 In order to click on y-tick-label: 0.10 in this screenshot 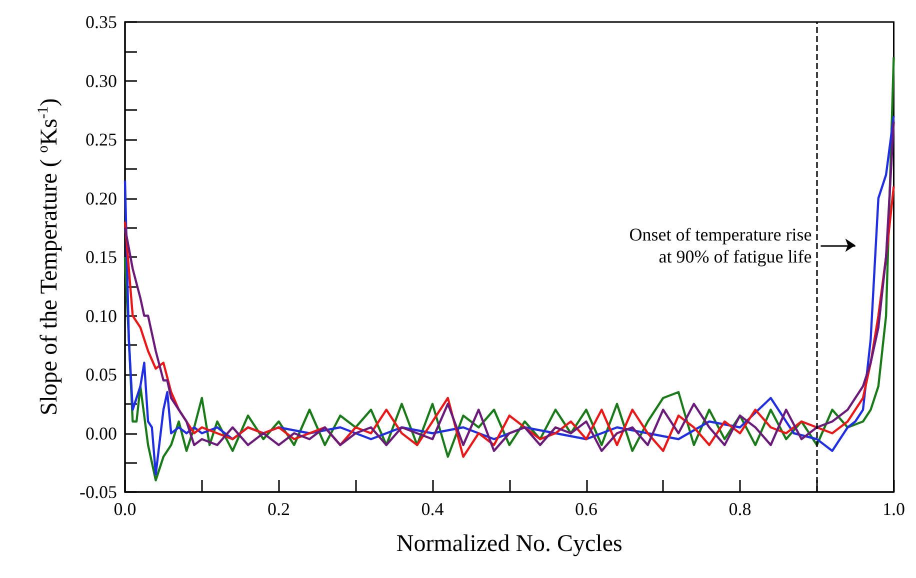, I will do `click(101, 316)`.